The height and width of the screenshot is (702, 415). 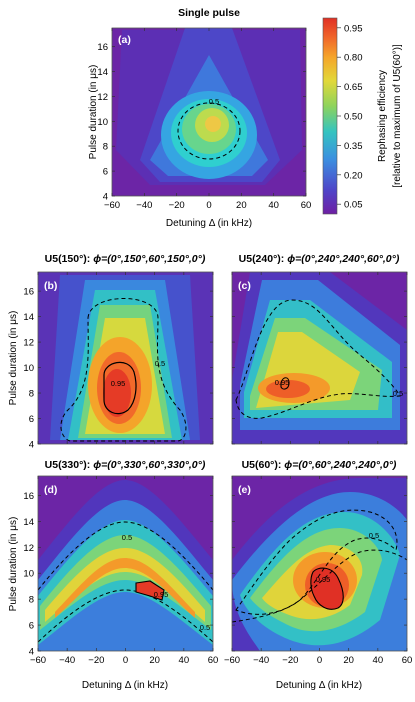 What do you see at coordinates (13, 358) in the screenshot?
I see `panel-b-ylabel: Pulse duration (in μs)` at bounding box center [13, 358].